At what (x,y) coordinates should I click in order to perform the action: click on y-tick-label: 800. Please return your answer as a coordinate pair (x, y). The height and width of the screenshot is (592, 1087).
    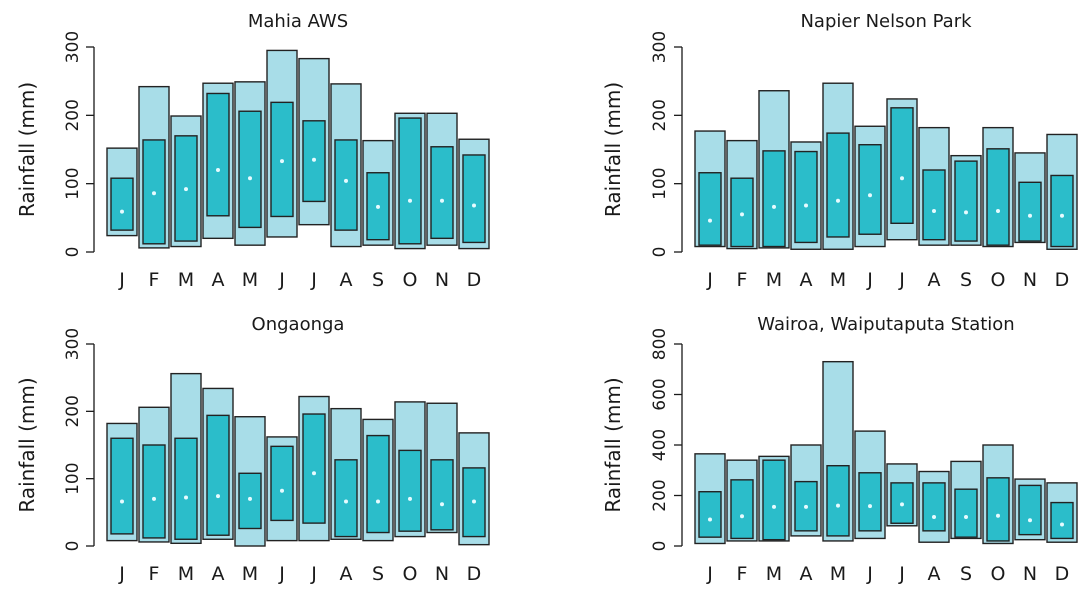
    Looking at the image, I should click on (660, 344).